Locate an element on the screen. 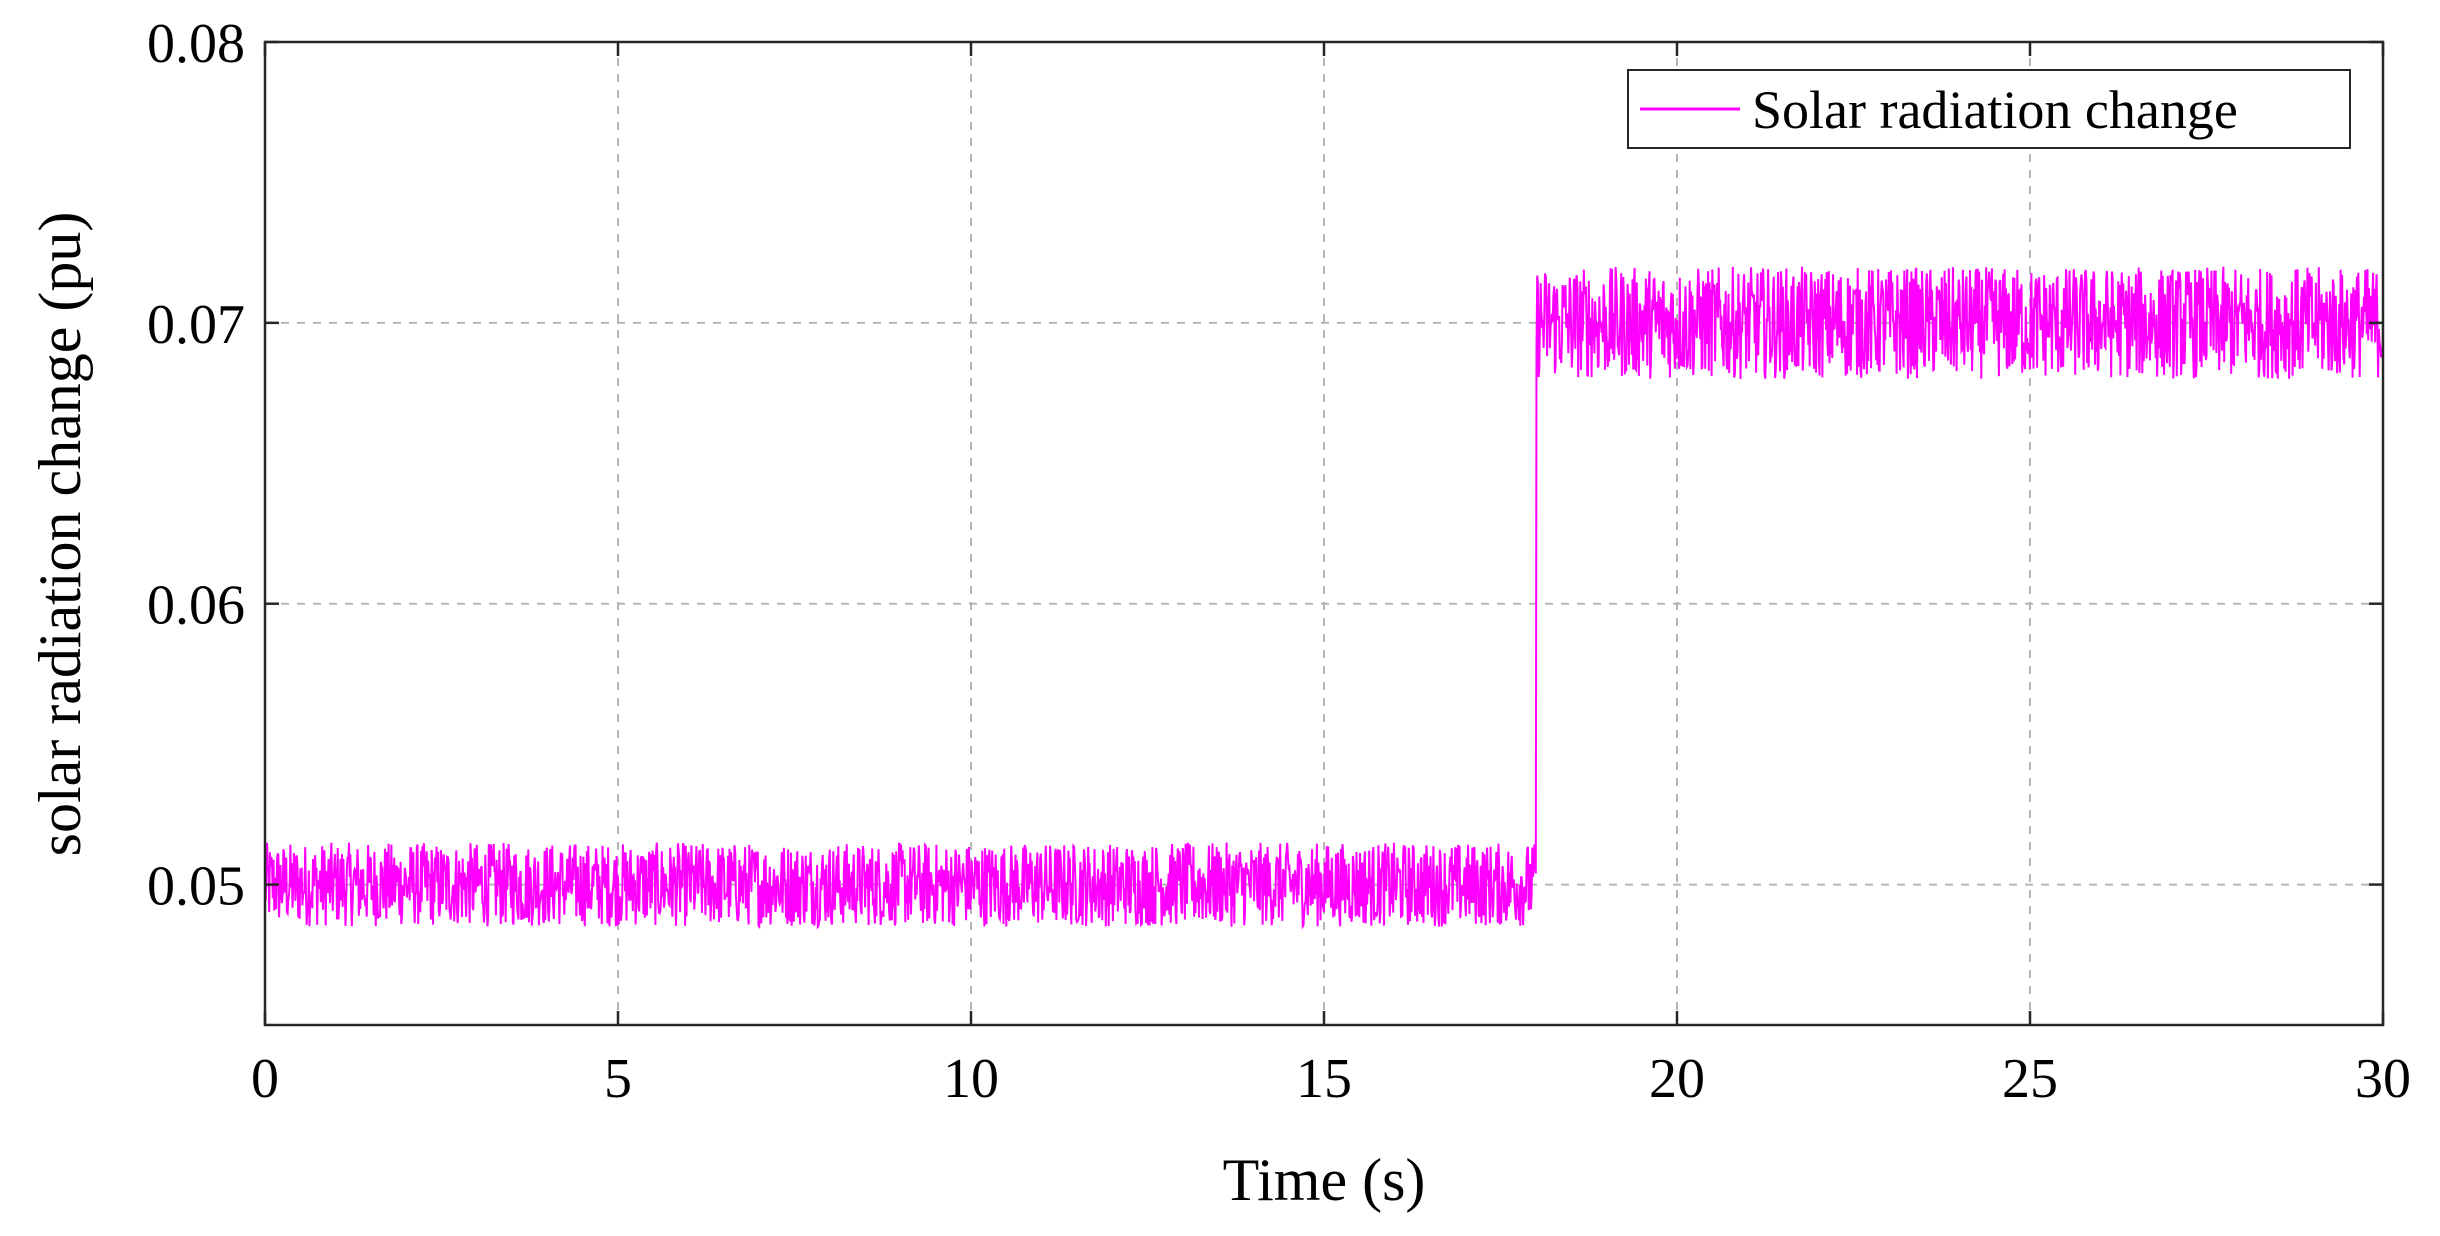 The height and width of the screenshot is (1236, 2440). x-axis-label: Time (s) is located at coordinates (1324, 1180).